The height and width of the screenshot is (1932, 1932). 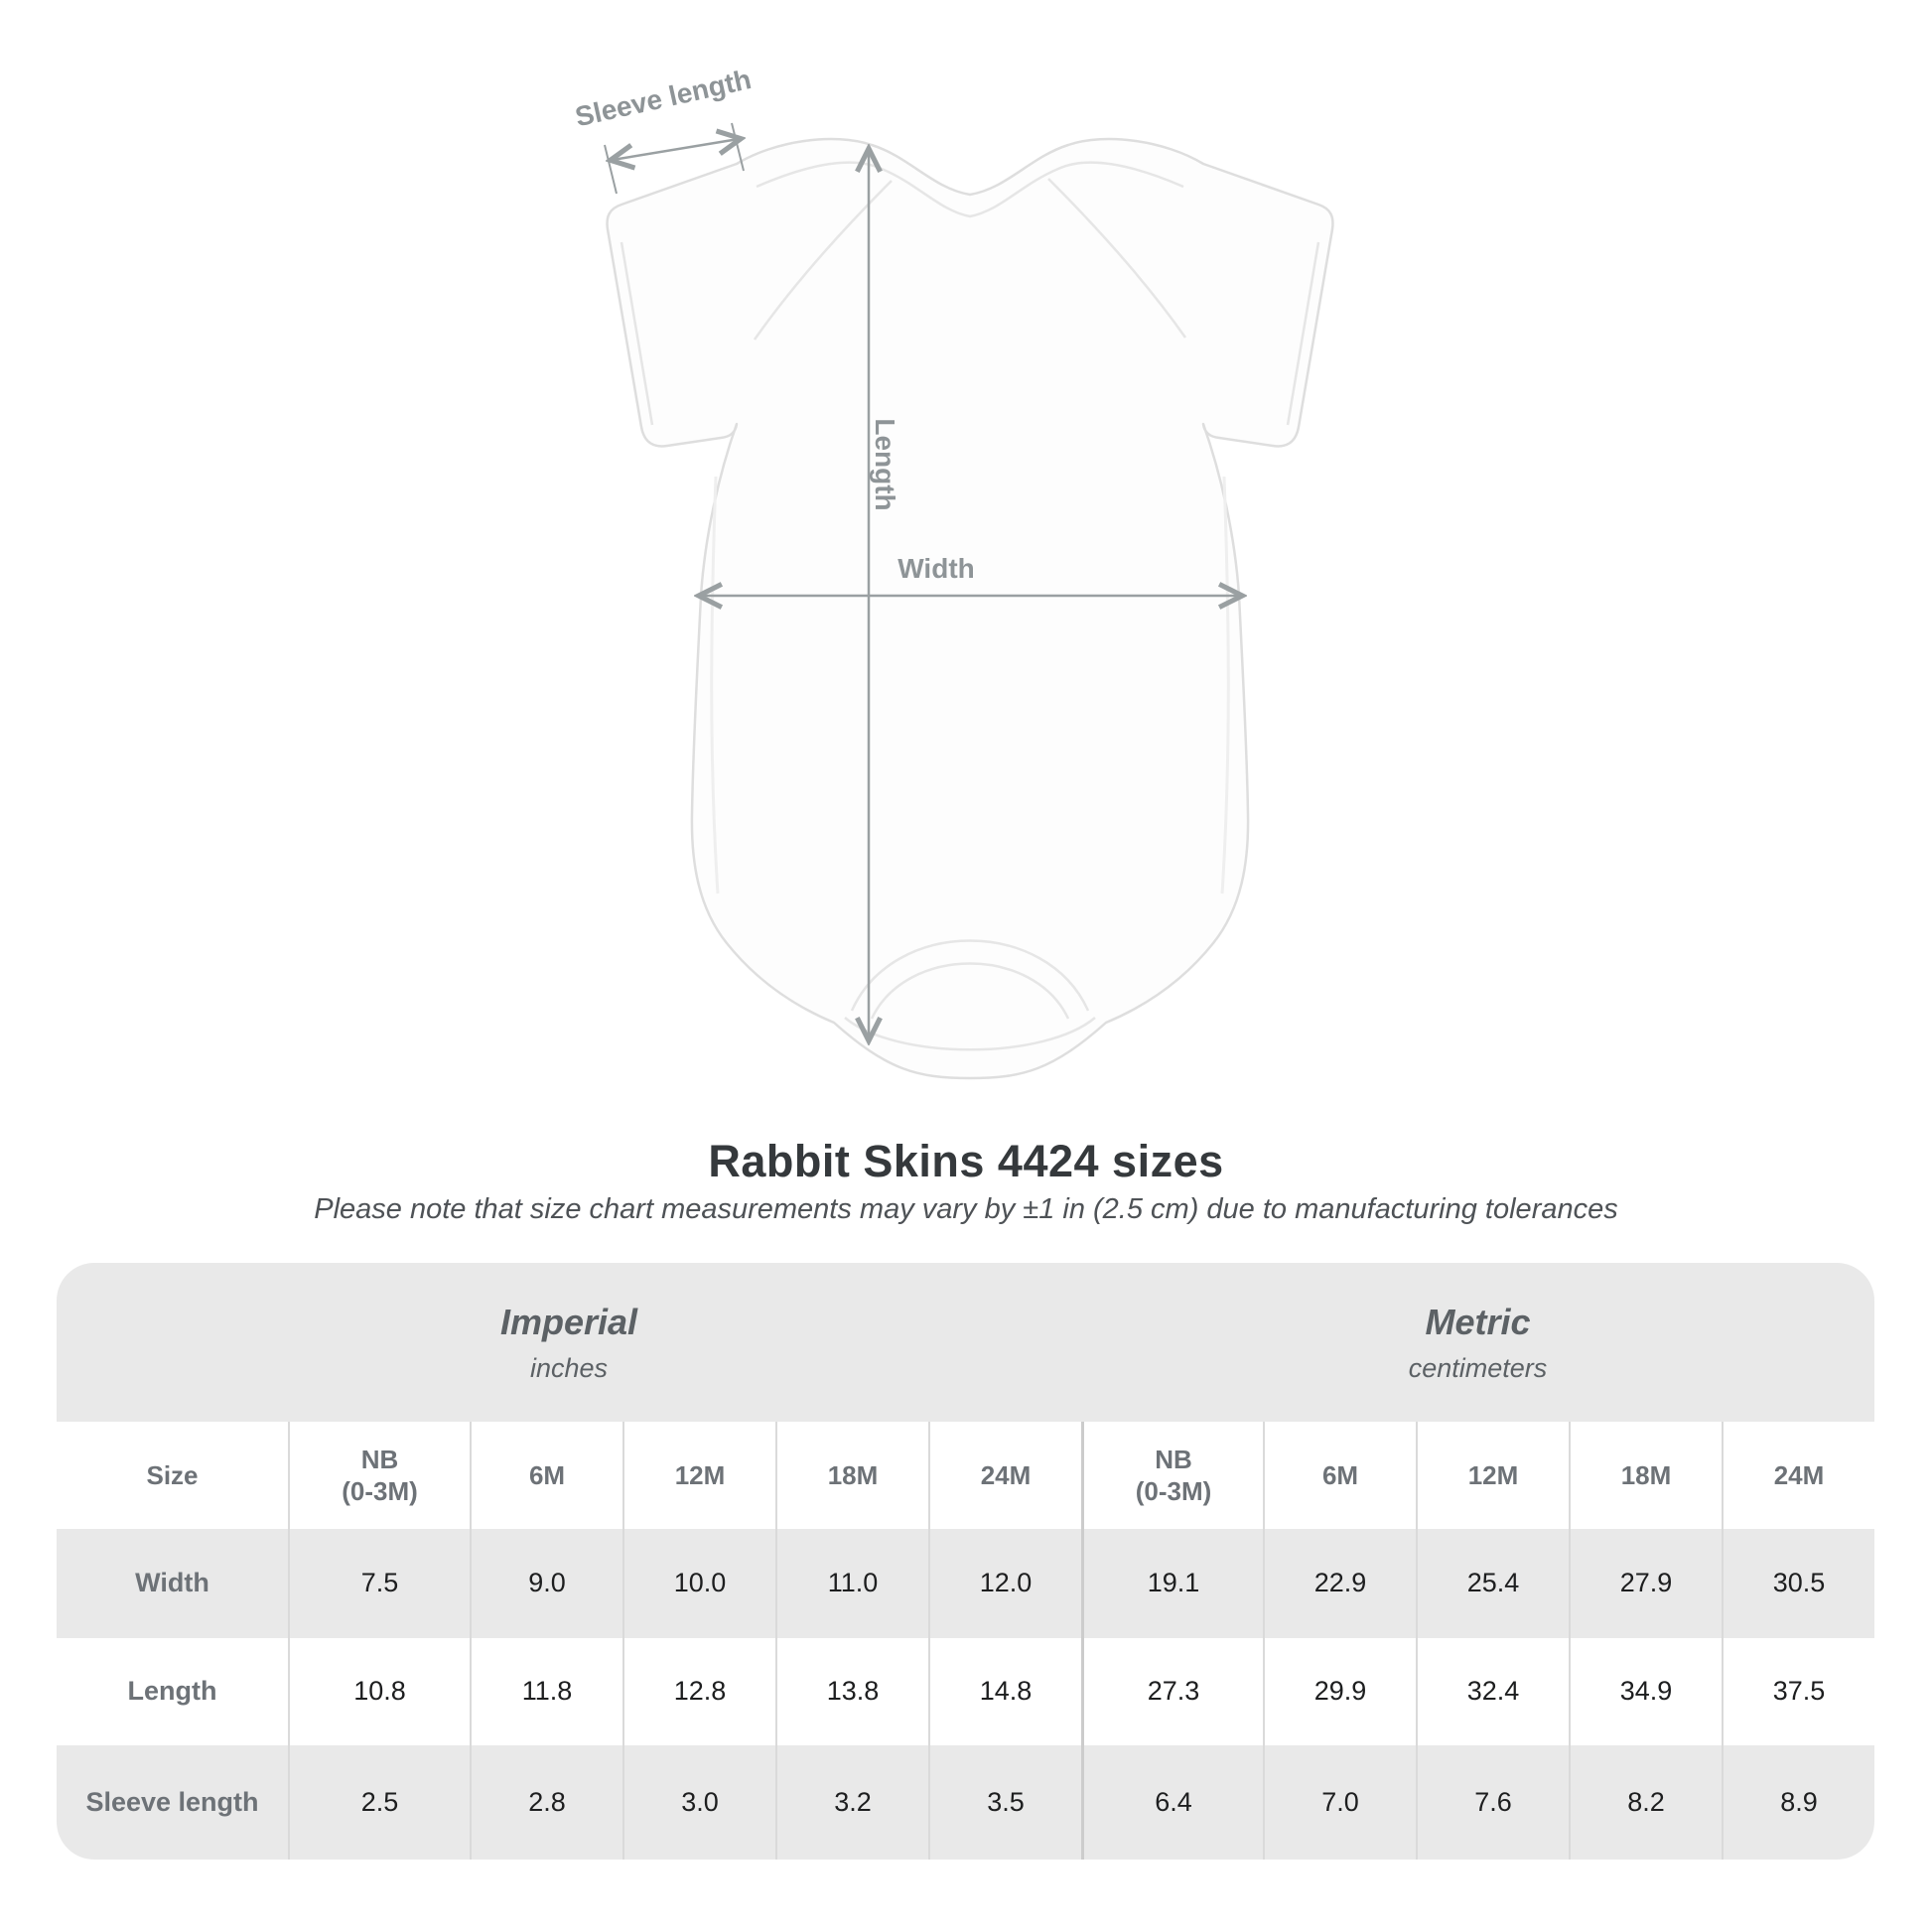 I want to click on metric-group-header: Metric centimeters, so click(x=1478, y=1342).